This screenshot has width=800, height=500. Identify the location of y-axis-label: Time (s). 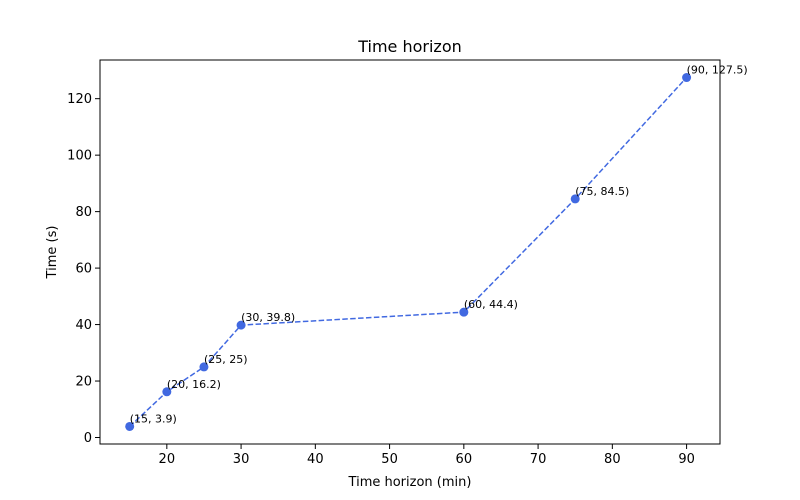
(52, 253).